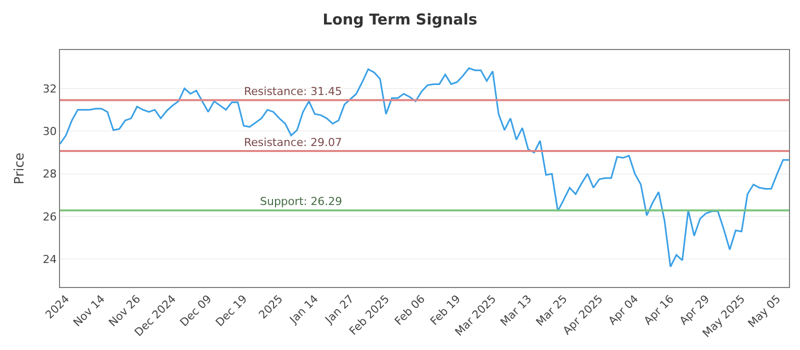  Describe the element at coordinates (49, 89) in the screenshot. I see `y-tick-label: 32` at that location.